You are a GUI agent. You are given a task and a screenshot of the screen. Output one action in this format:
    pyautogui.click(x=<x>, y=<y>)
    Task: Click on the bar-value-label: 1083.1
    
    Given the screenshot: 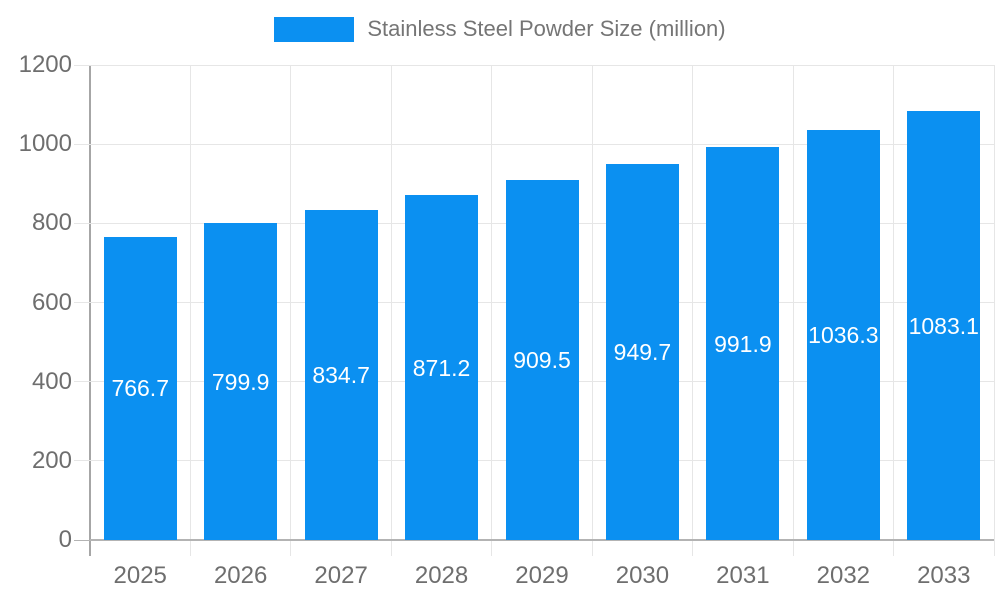 What is the action you would take?
    pyautogui.click(x=943, y=325)
    